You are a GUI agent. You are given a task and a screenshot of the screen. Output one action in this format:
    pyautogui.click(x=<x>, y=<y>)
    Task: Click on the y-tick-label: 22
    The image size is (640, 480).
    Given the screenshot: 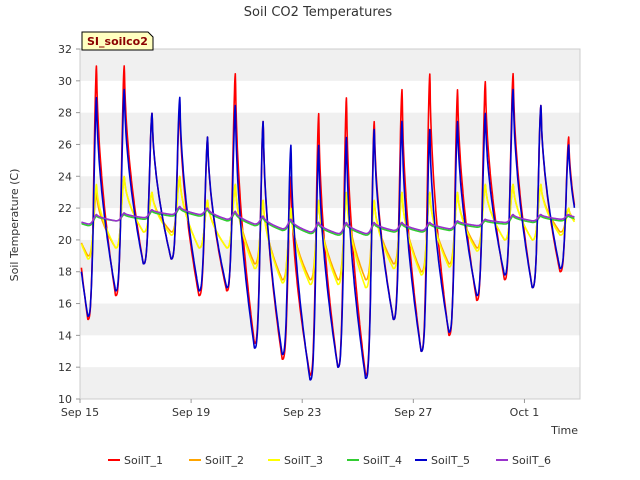 What is the action you would take?
    pyautogui.click(x=65, y=208)
    